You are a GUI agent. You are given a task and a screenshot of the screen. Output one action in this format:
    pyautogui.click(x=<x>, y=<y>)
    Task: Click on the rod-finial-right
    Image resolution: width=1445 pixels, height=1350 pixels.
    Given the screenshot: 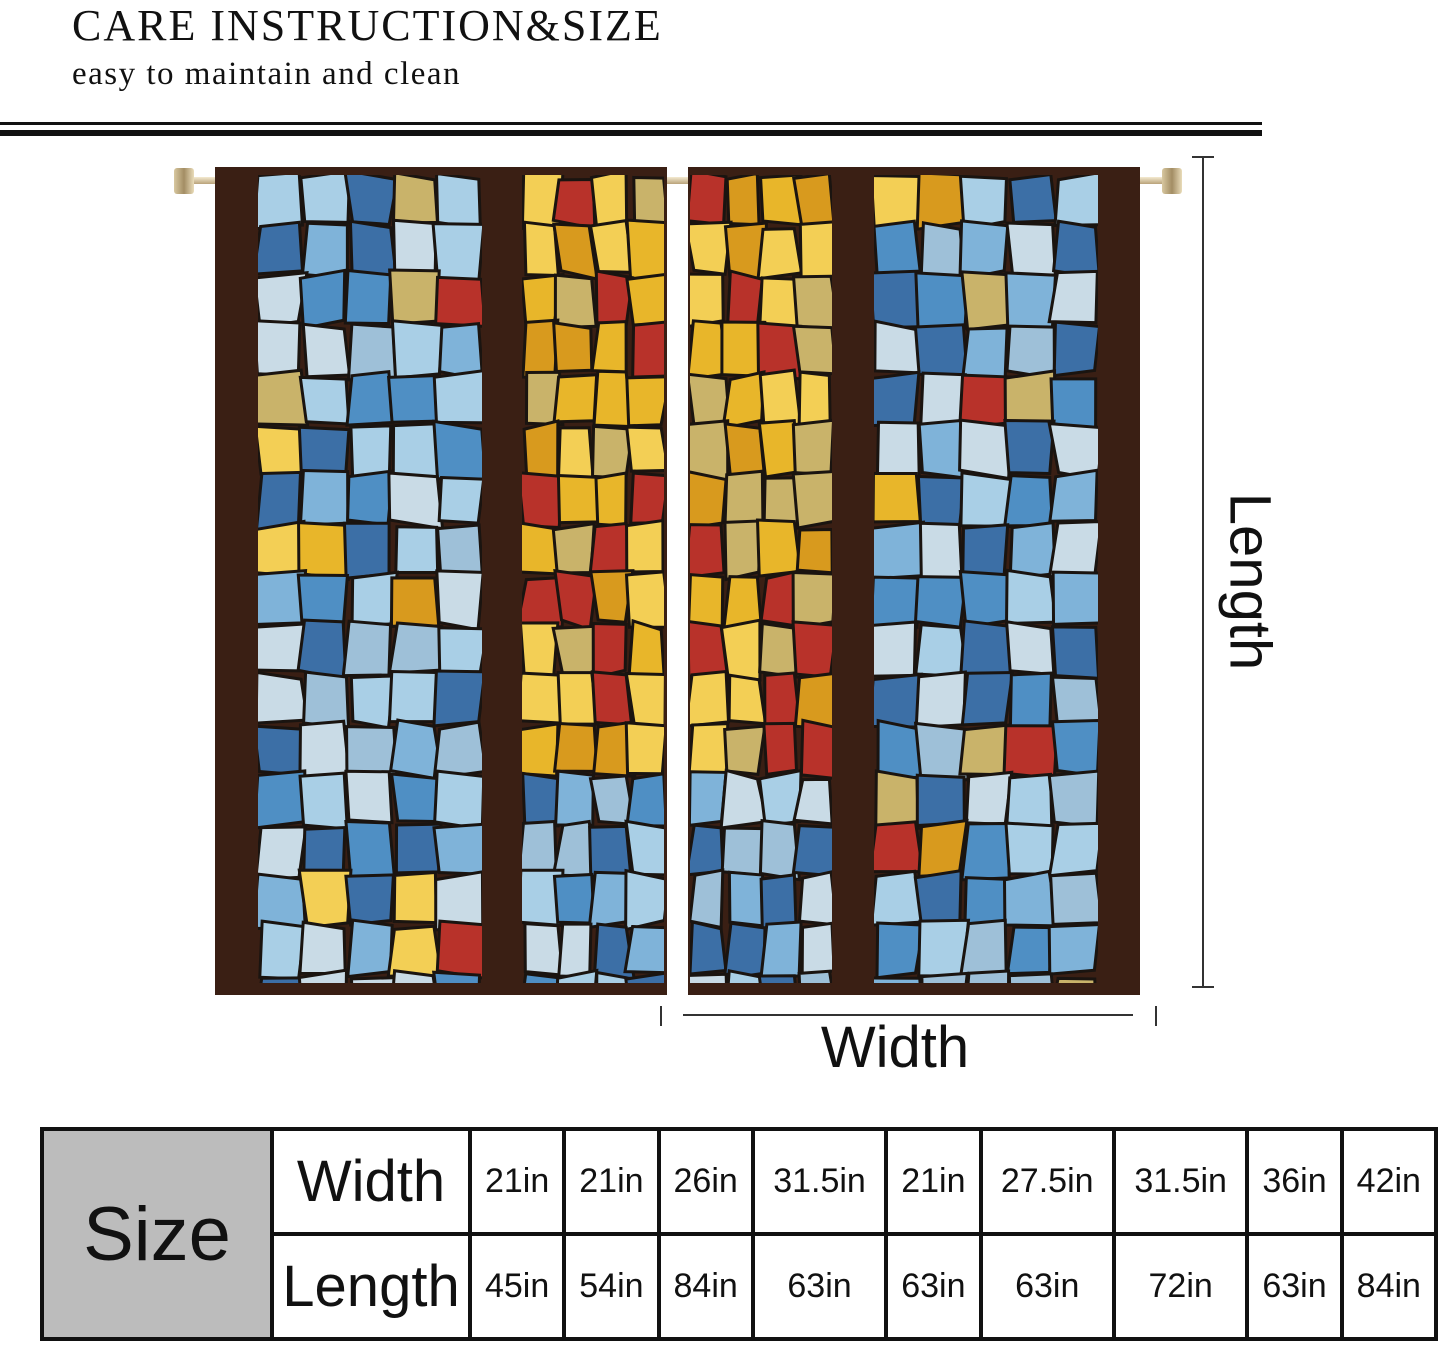 What is the action you would take?
    pyautogui.click(x=1172, y=181)
    